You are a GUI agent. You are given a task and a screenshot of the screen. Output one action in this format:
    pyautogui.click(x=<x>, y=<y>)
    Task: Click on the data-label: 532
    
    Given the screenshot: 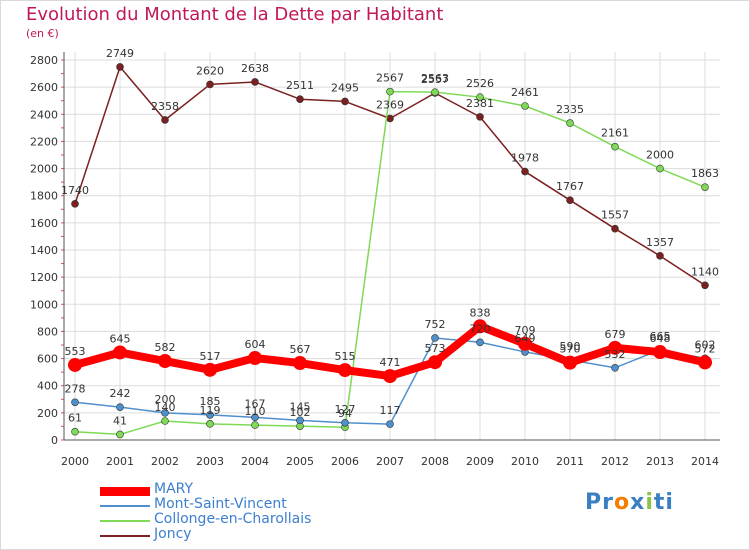 What is the action you would take?
    pyautogui.click(x=615, y=354)
    